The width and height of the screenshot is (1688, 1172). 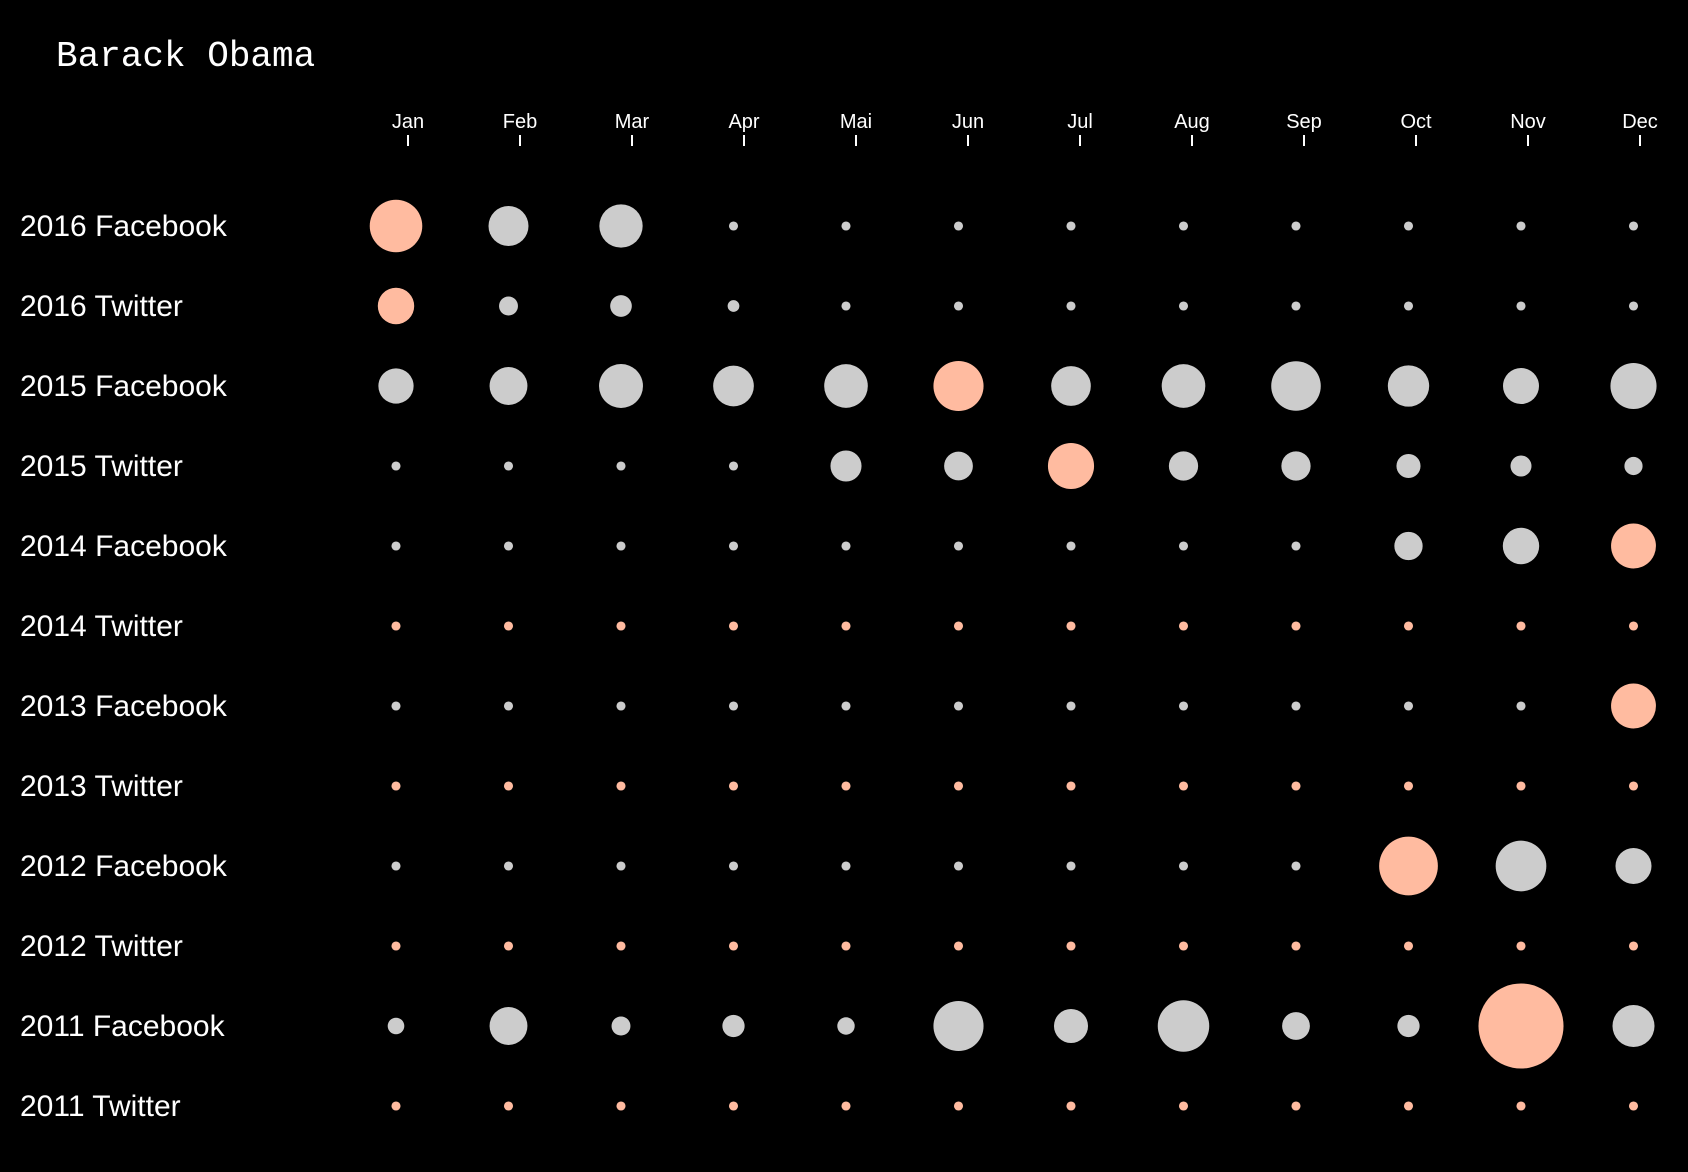 What do you see at coordinates (101, 786) in the screenshot?
I see `row-label: 2013 Twitter` at bounding box center [101, 786].